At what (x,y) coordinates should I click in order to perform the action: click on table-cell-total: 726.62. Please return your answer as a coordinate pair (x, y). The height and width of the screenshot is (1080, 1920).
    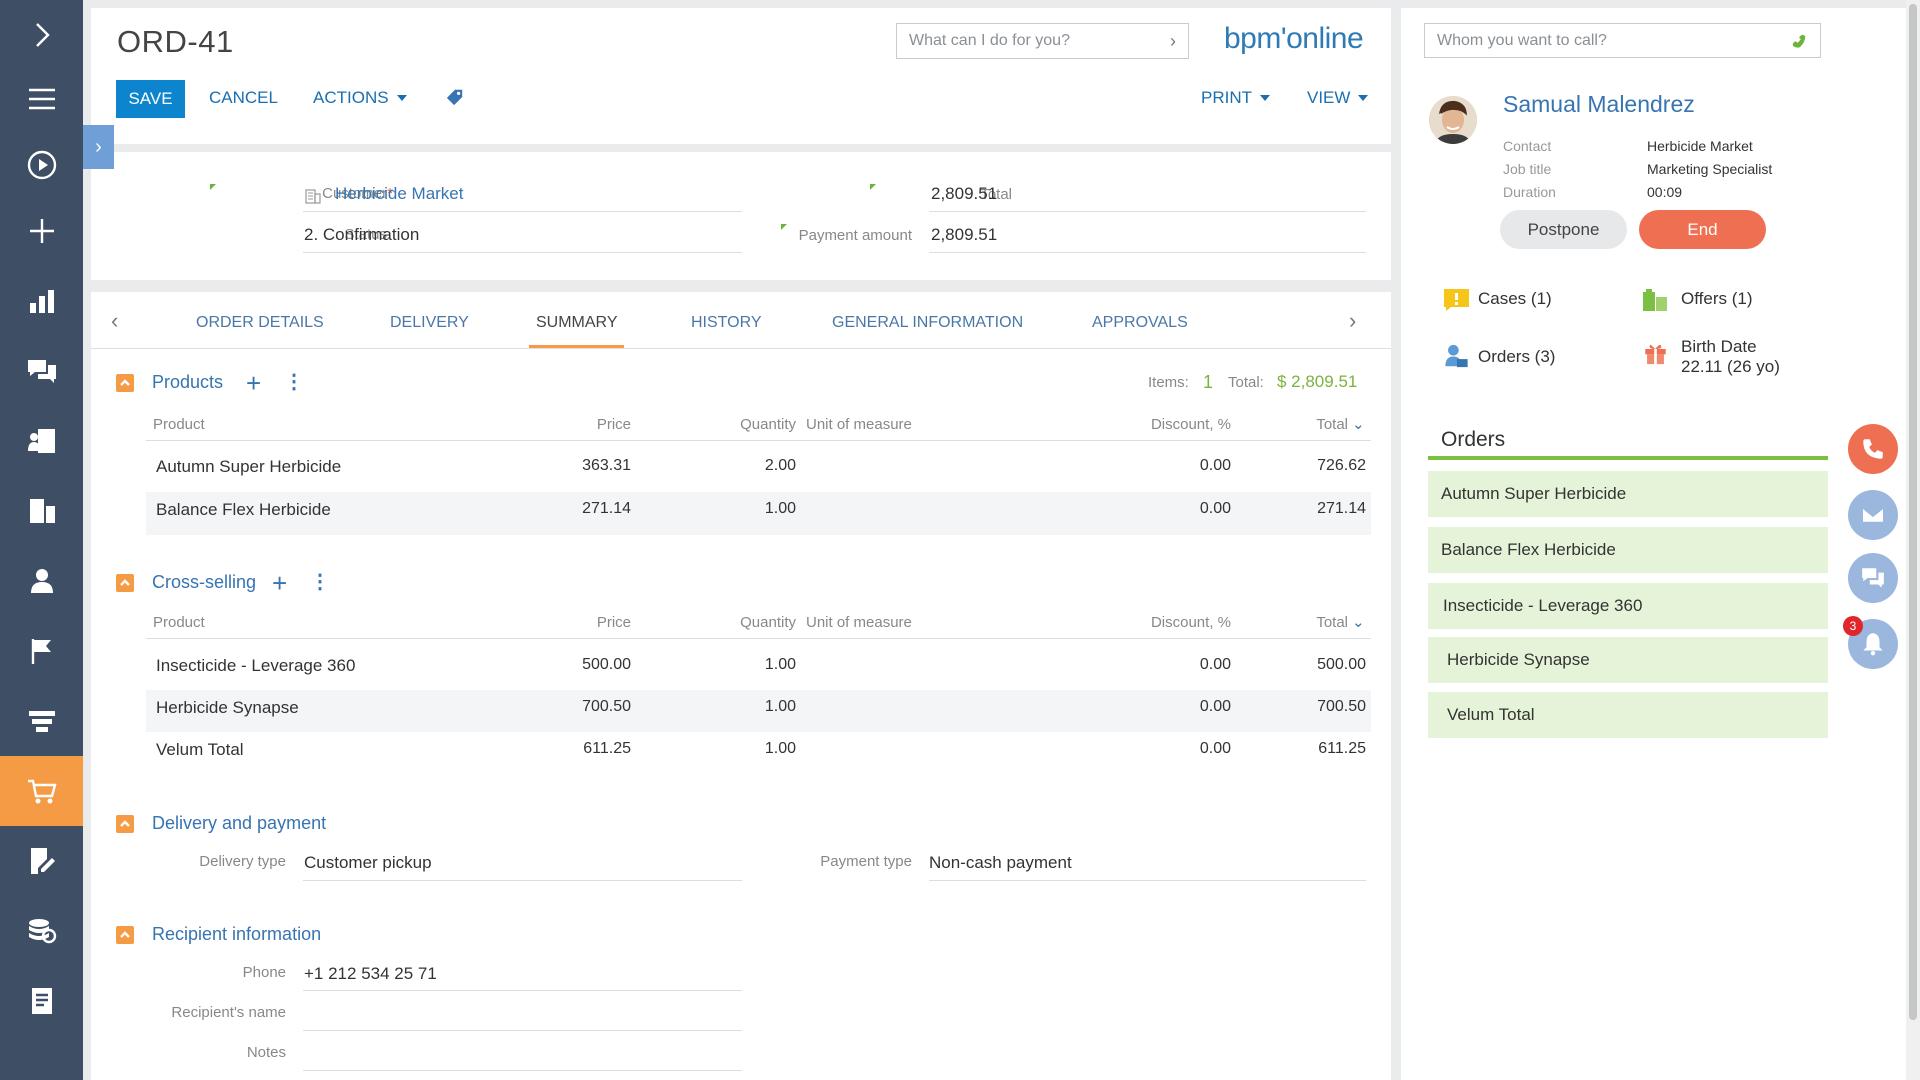
    Looking at the image, I should click on (1341, 465).